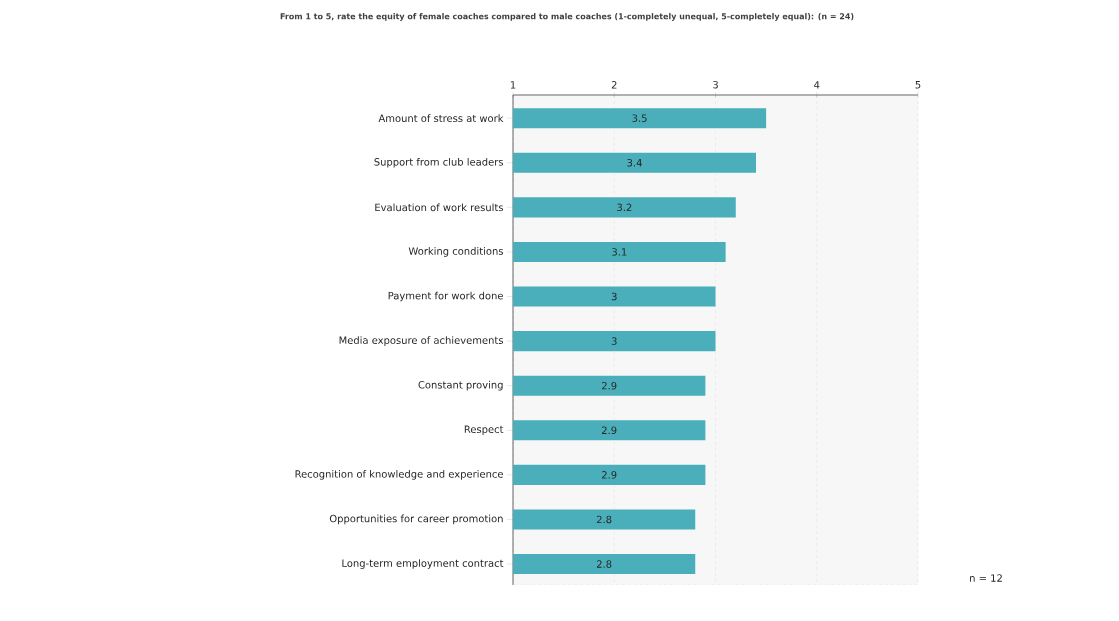  I want to click on x-tick-label: 3, so click(715, 84).